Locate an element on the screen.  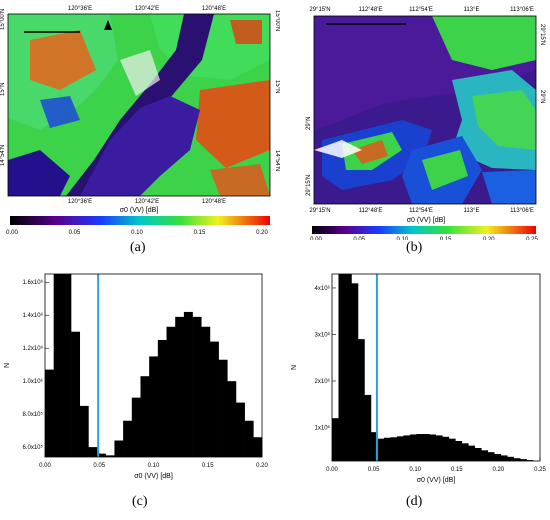
map-a-right-coord-1: 15°00'N is located at coordinates (277, 20).